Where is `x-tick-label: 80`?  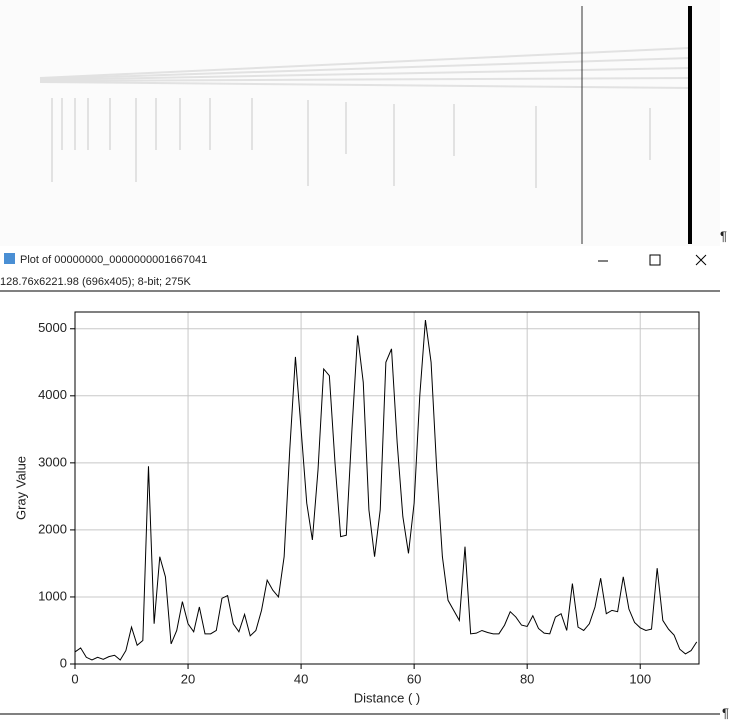
x-tick-label: 80 is located at coordinates (527, 678).